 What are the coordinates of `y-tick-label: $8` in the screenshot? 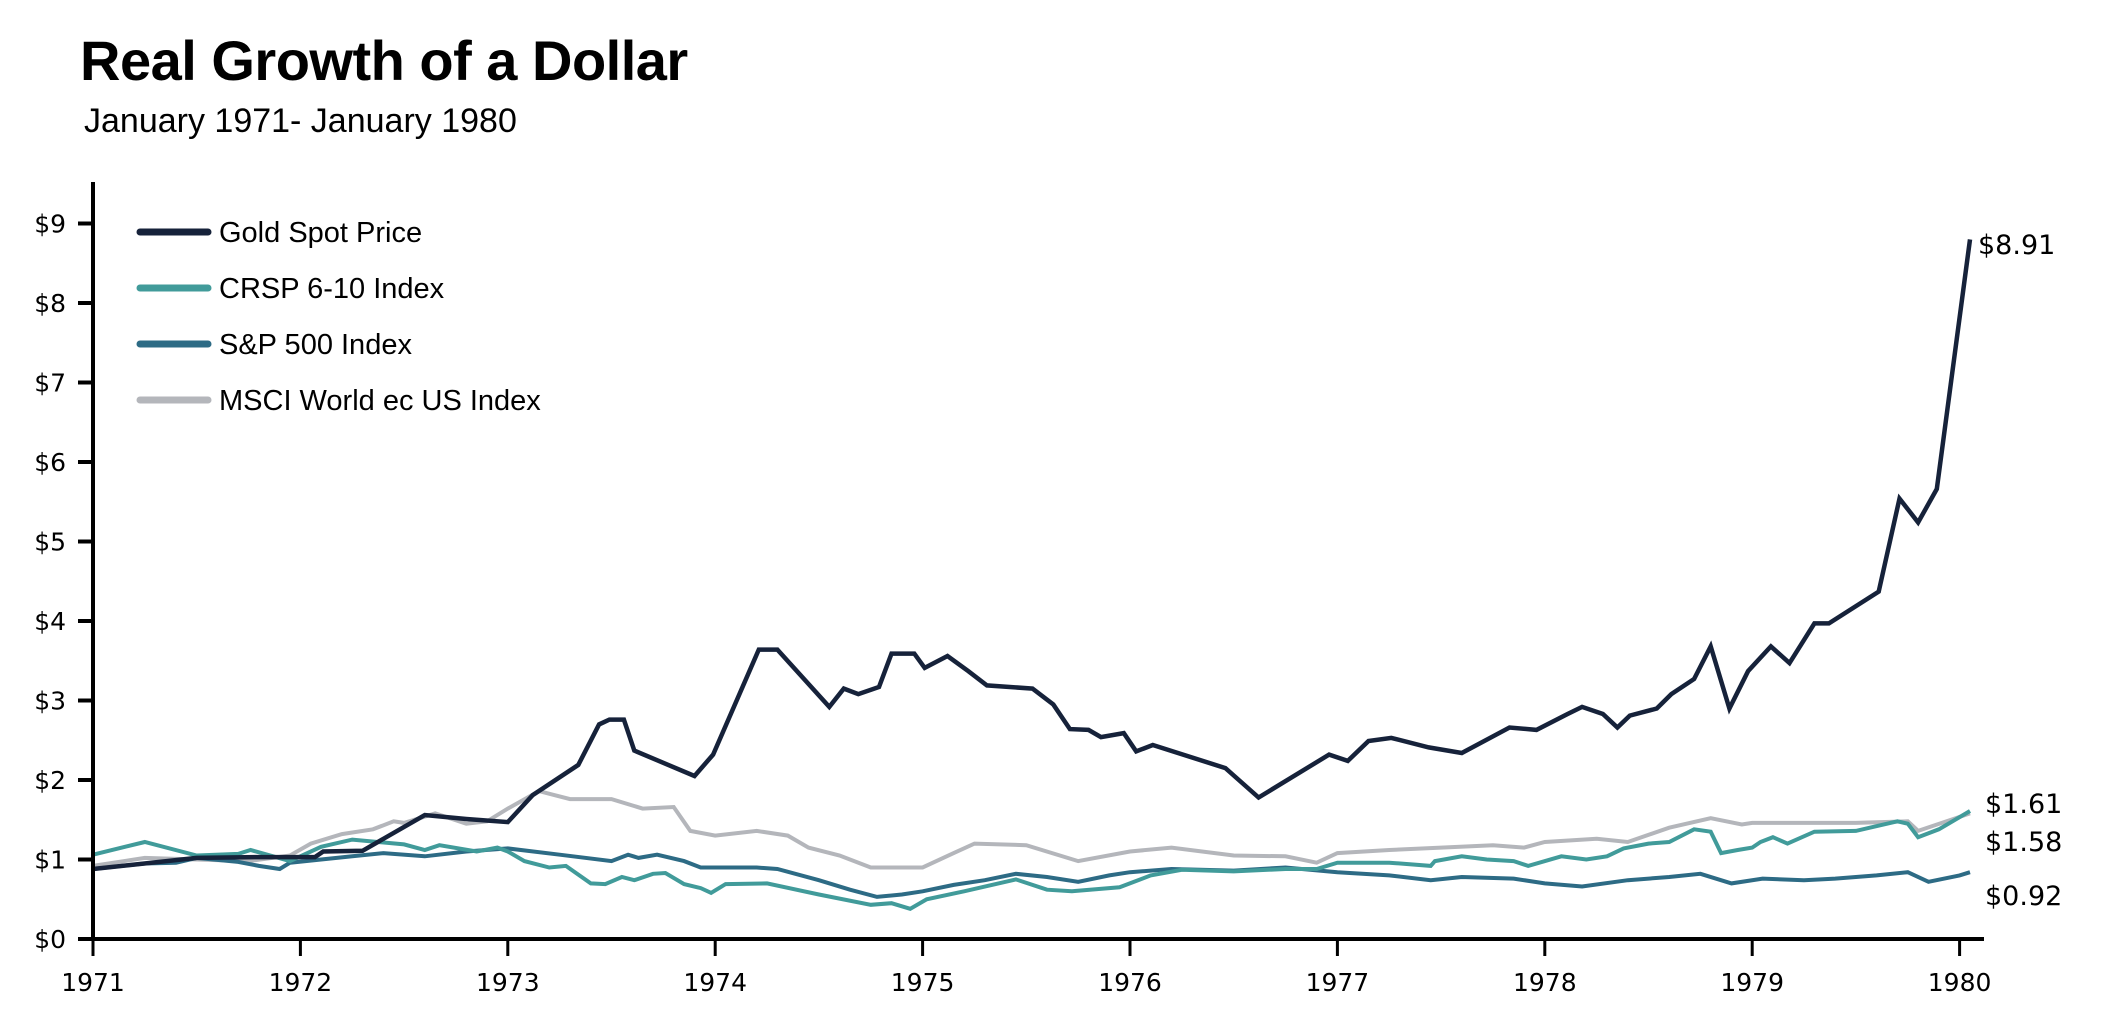 It's located at (50, 303).